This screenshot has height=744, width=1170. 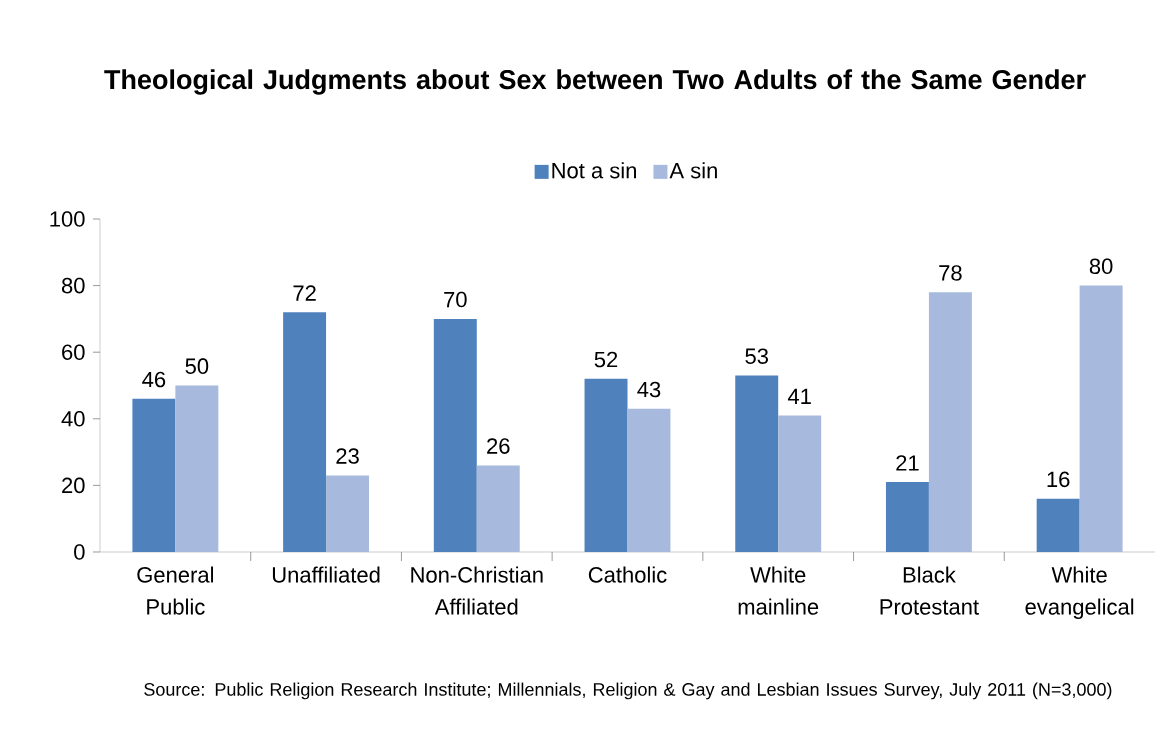 I want to click on data-label: 21, so click(x=907, y=463).